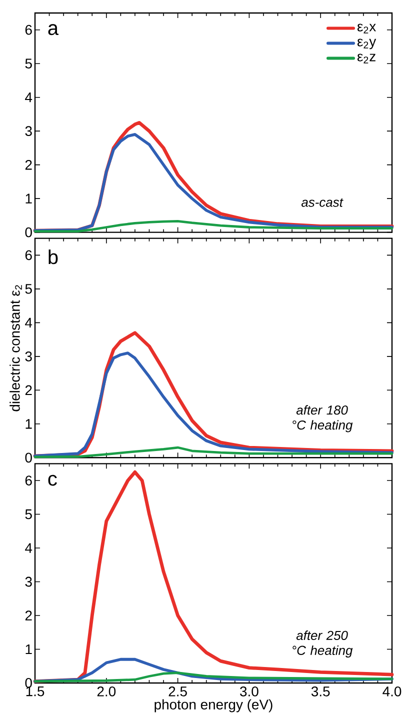 The height and width of the screenshot is (725, 406). What do you see at coordinates (322, 644) in the screenshot?
I see `annotation: after 250 °C heating` at bounding box center [322, 644].